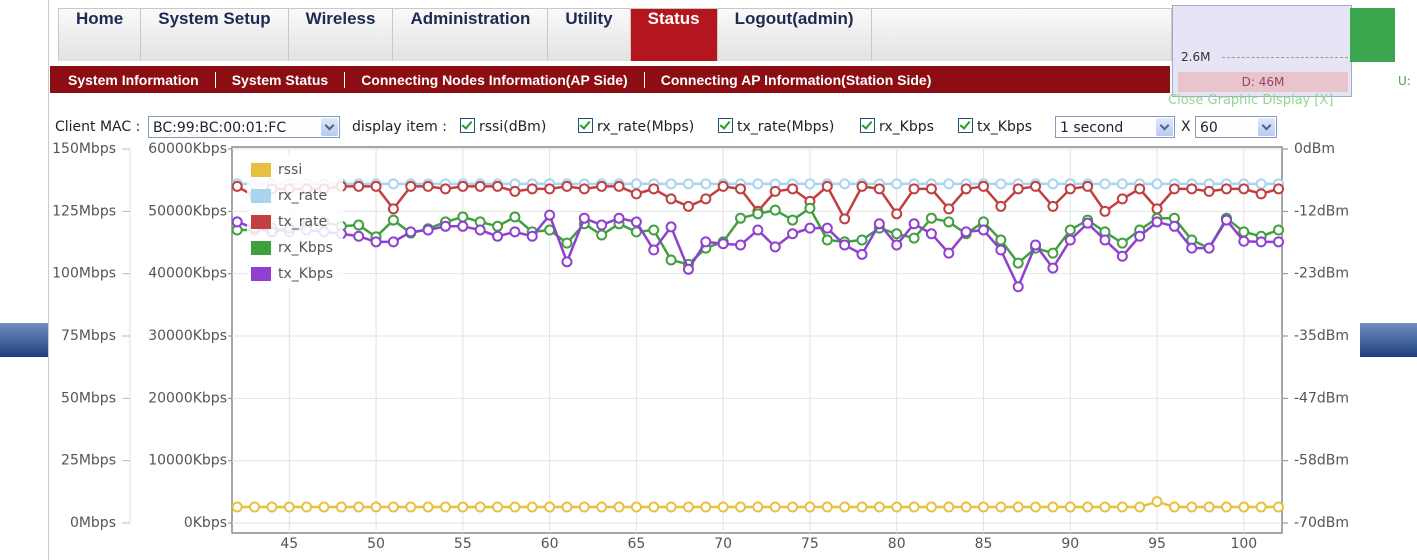 The image size is (1417, 560). What do you see at coordinates (100, 35) in the screenshot?
I see `nav-tab: Home` at bounding box center [100, 35].